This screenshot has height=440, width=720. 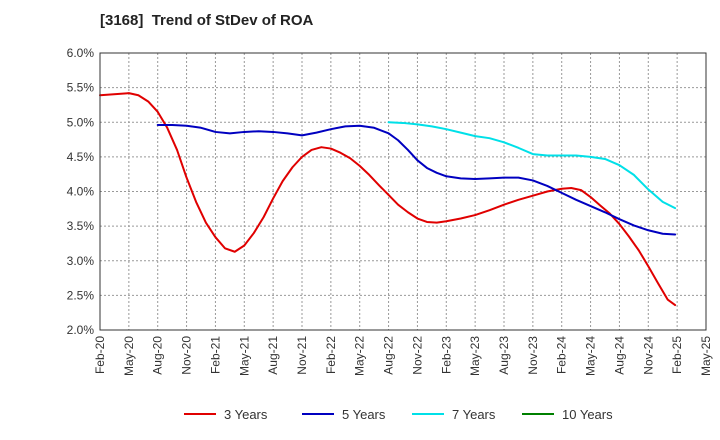 What do you see at coordinates (187, 355) in the screenshot?
I see `x-tick-label: Nov-20` at bounding box center [187, 355].